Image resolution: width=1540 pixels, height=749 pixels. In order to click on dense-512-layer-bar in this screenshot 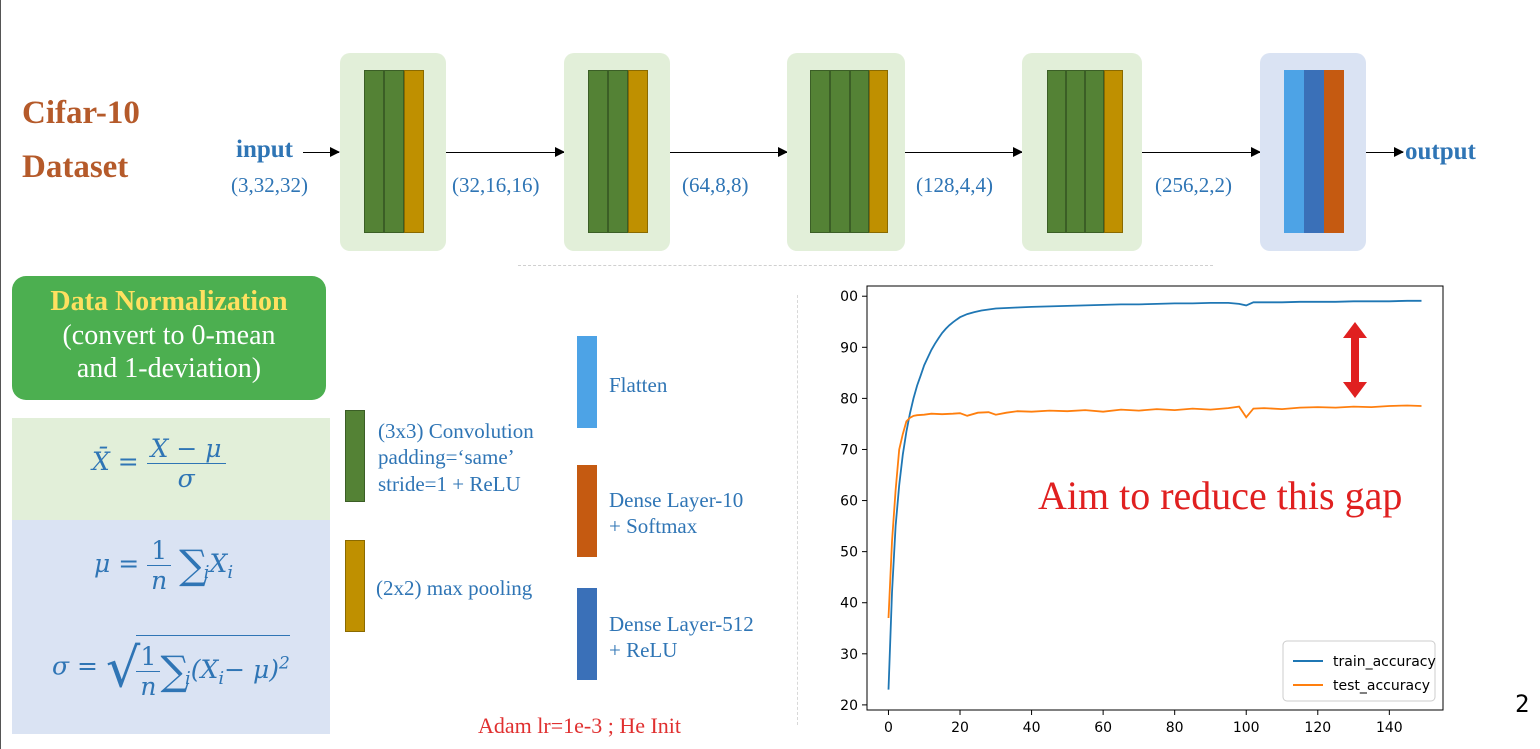, I will do `click(1314, 151)`.